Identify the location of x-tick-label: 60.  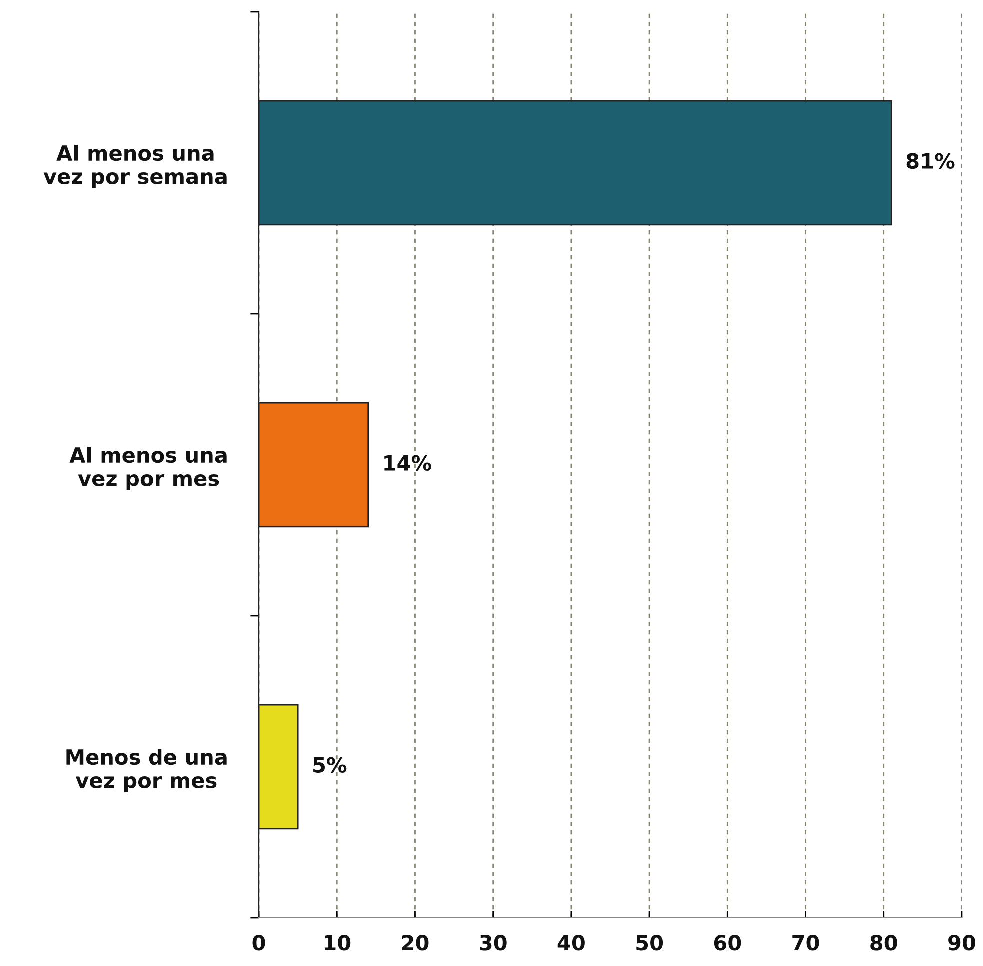
(728, 943).